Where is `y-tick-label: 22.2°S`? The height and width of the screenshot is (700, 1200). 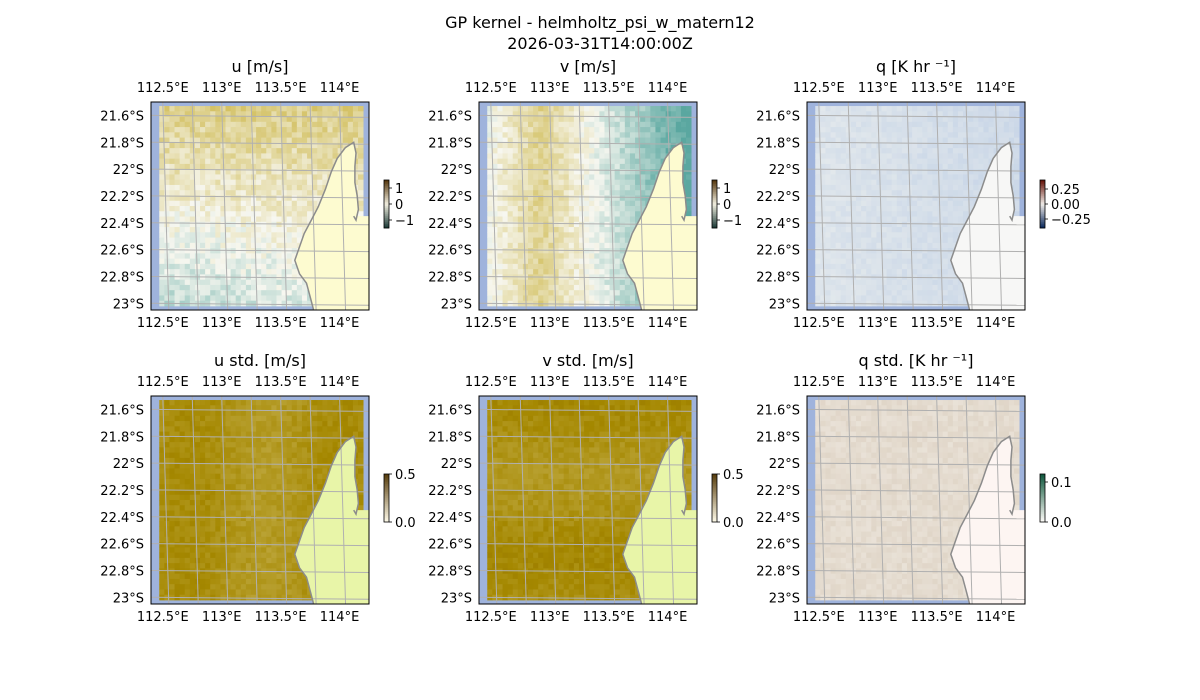 y-tick-label: 22.2°S is located at coordinates (450, 197).